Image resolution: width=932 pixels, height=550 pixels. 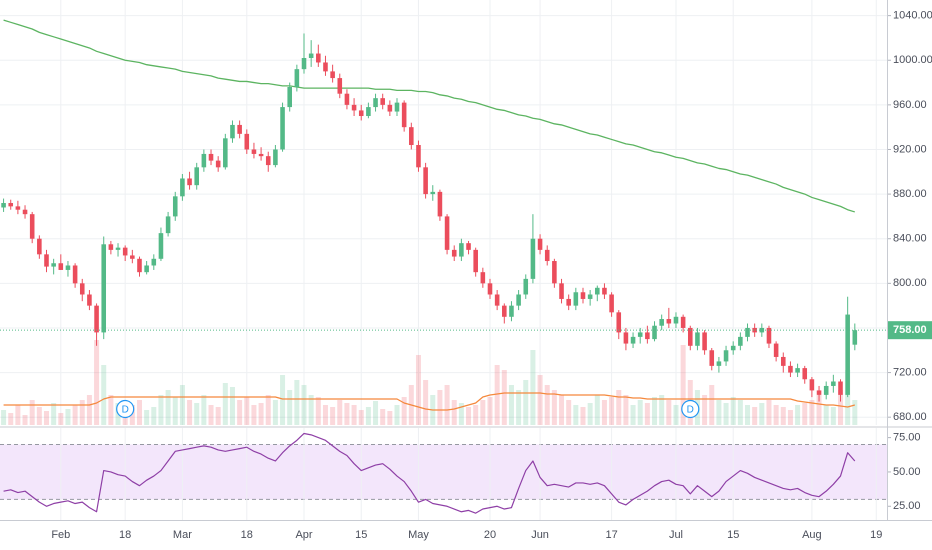 I want to click on y-tick-label: 50.00, so click(x=907, y=472).